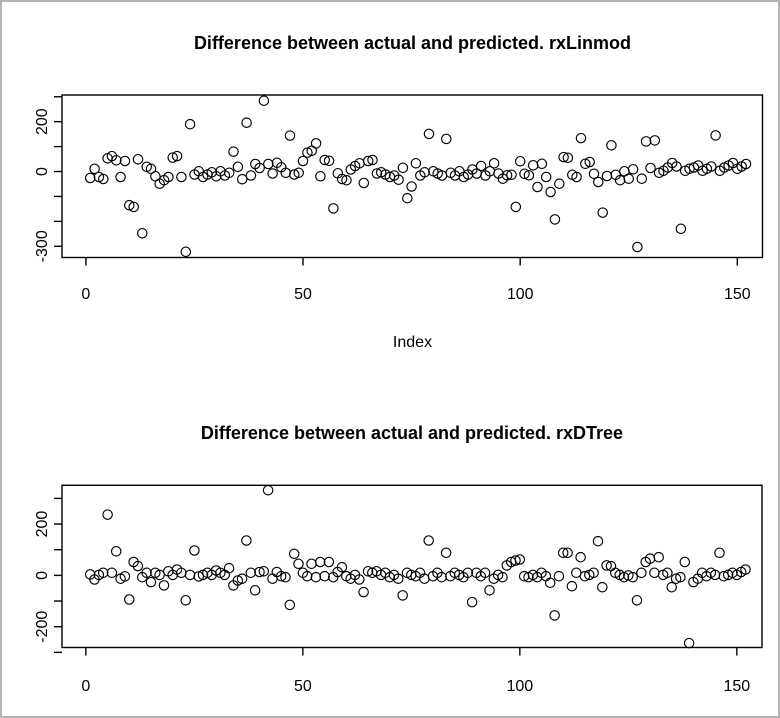  What do you see at coordinates (42, 627) in the screenshot?
I see `y-tick-label: -200` at bounding box center [42, 627].